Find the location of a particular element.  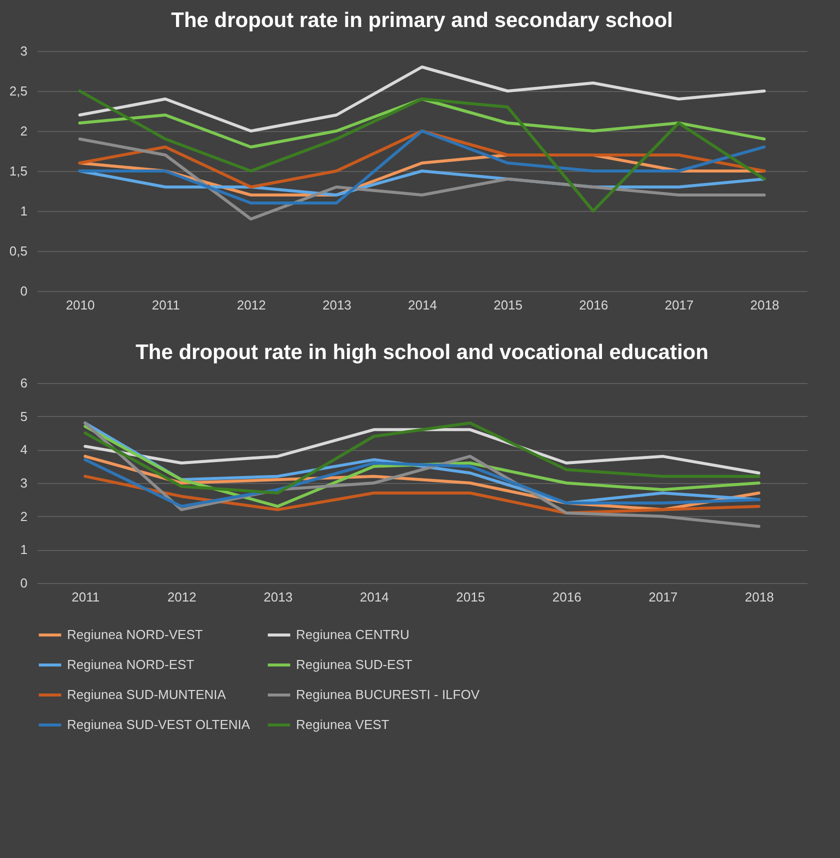

y-tick-label: 1,5 is located at coordinates (18, 171).